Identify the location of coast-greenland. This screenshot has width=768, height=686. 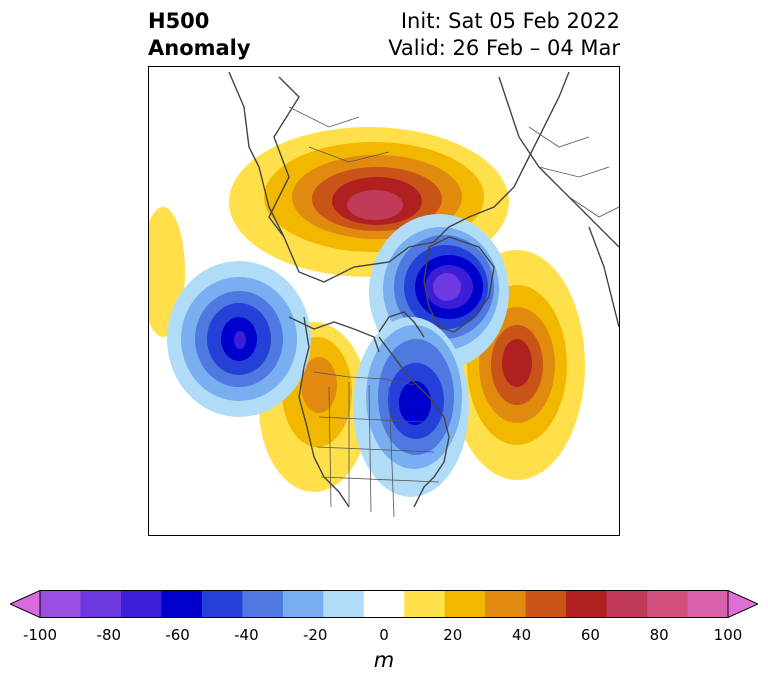
(459, 284).